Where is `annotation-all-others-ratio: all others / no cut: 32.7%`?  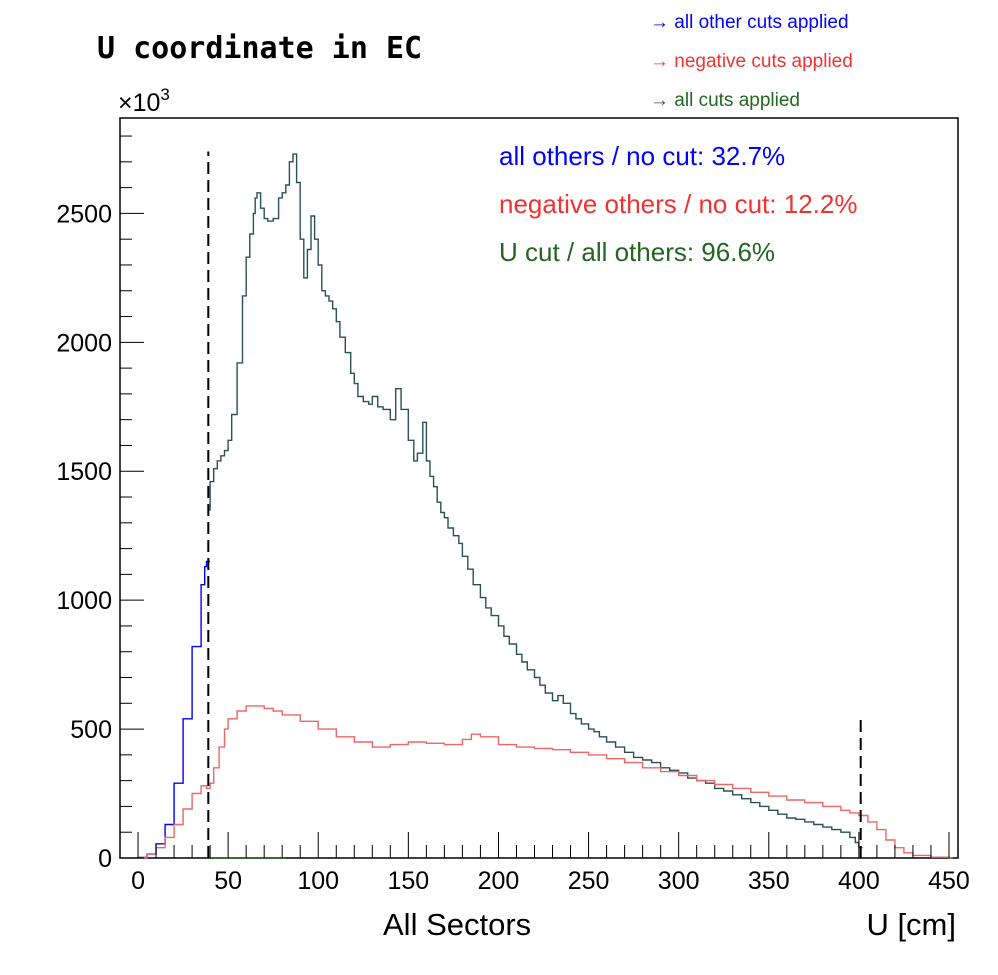 annotation-all-others-ratio: all others / no cut: 32.7% is located at coordinates (642, 156).